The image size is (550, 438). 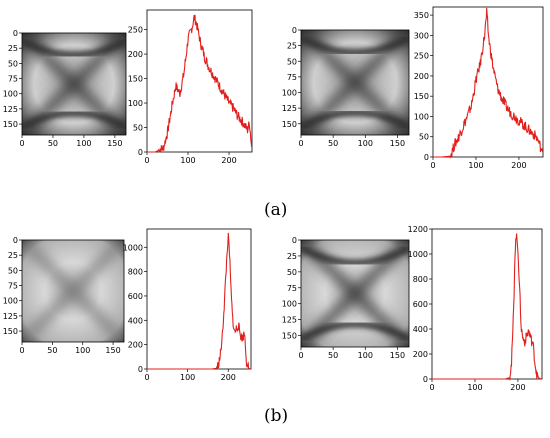 I want to click on x-pattern-diagonal, so click(x=73, y=291).